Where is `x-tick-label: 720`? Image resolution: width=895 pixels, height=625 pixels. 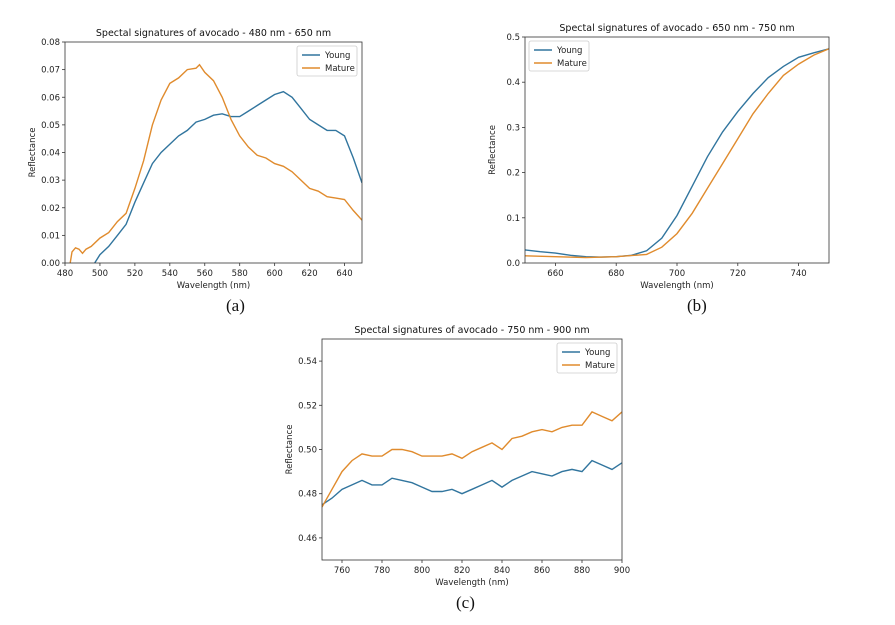 x-tick-label: 720 is located at coordinates (738, 274).